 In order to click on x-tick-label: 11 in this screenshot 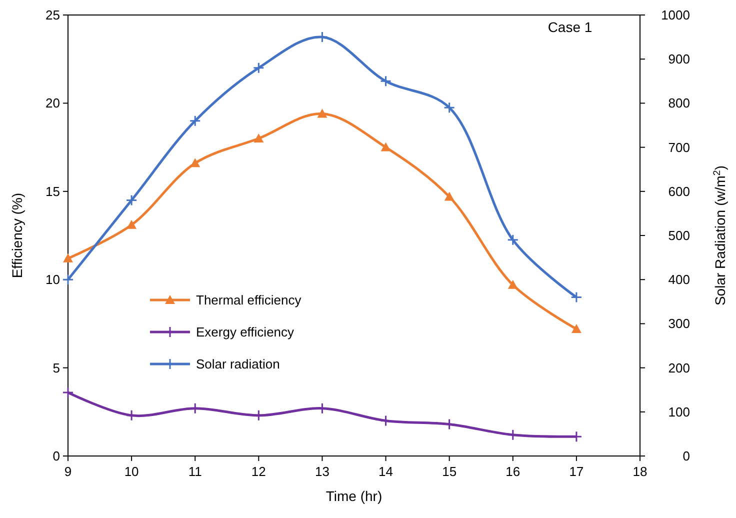, I will do `click(195, 471)`.